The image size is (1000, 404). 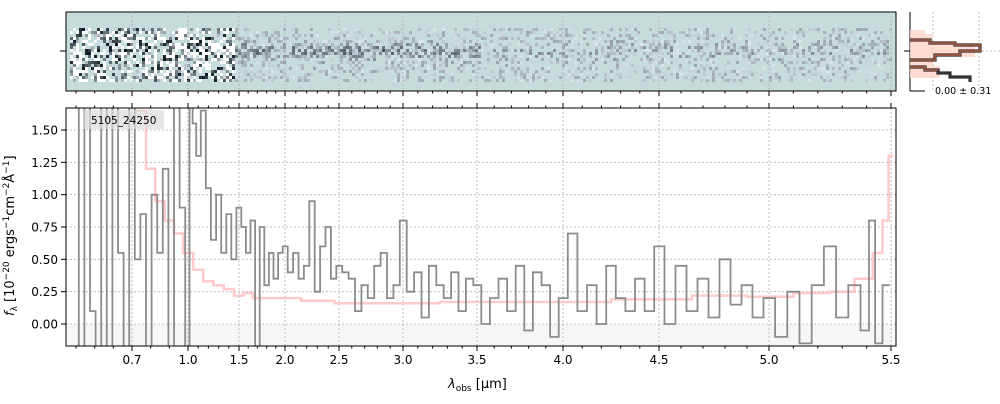 What do you see at coordinates (562, 360) in the screenshot?
I see `x-tick-label: 4.0` at bounding box center [562, 360].